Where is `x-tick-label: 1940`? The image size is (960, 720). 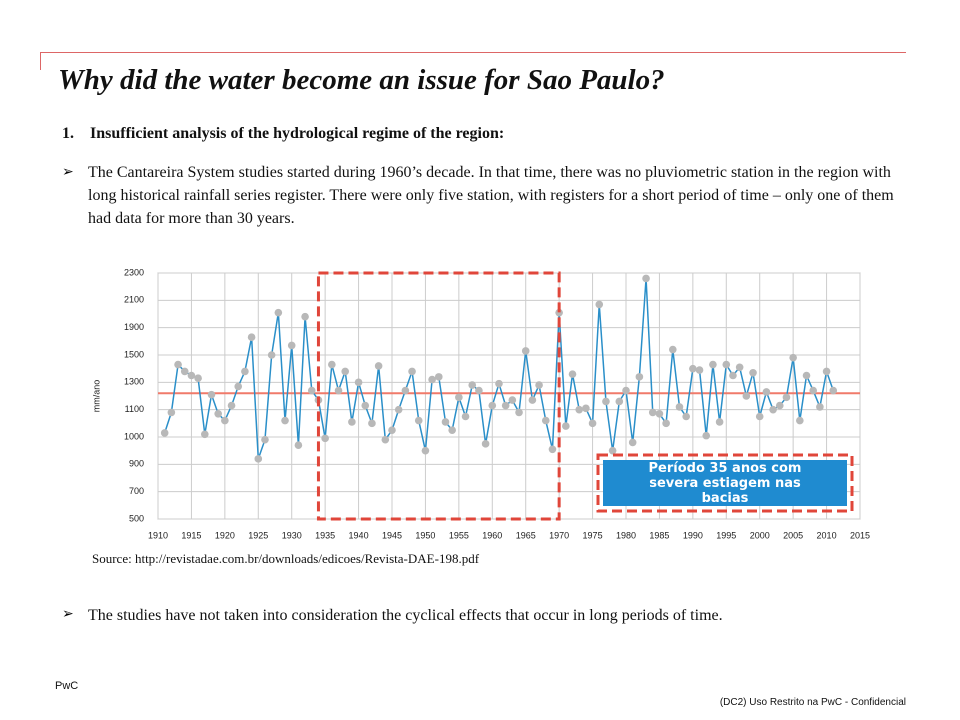 x-tick-label: 1940 is located at coordinates (359, 535).